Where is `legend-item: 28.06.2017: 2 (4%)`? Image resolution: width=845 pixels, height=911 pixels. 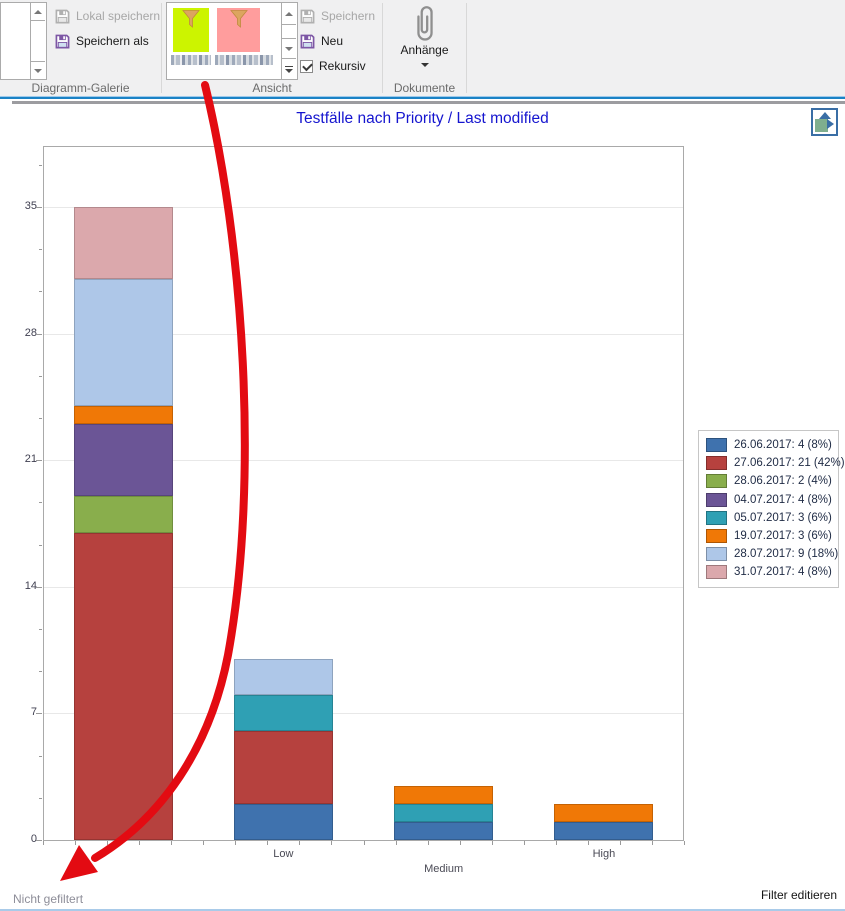 legend-item: 28.06.2017: 2 (4%) is located at coordinates (770, 481).